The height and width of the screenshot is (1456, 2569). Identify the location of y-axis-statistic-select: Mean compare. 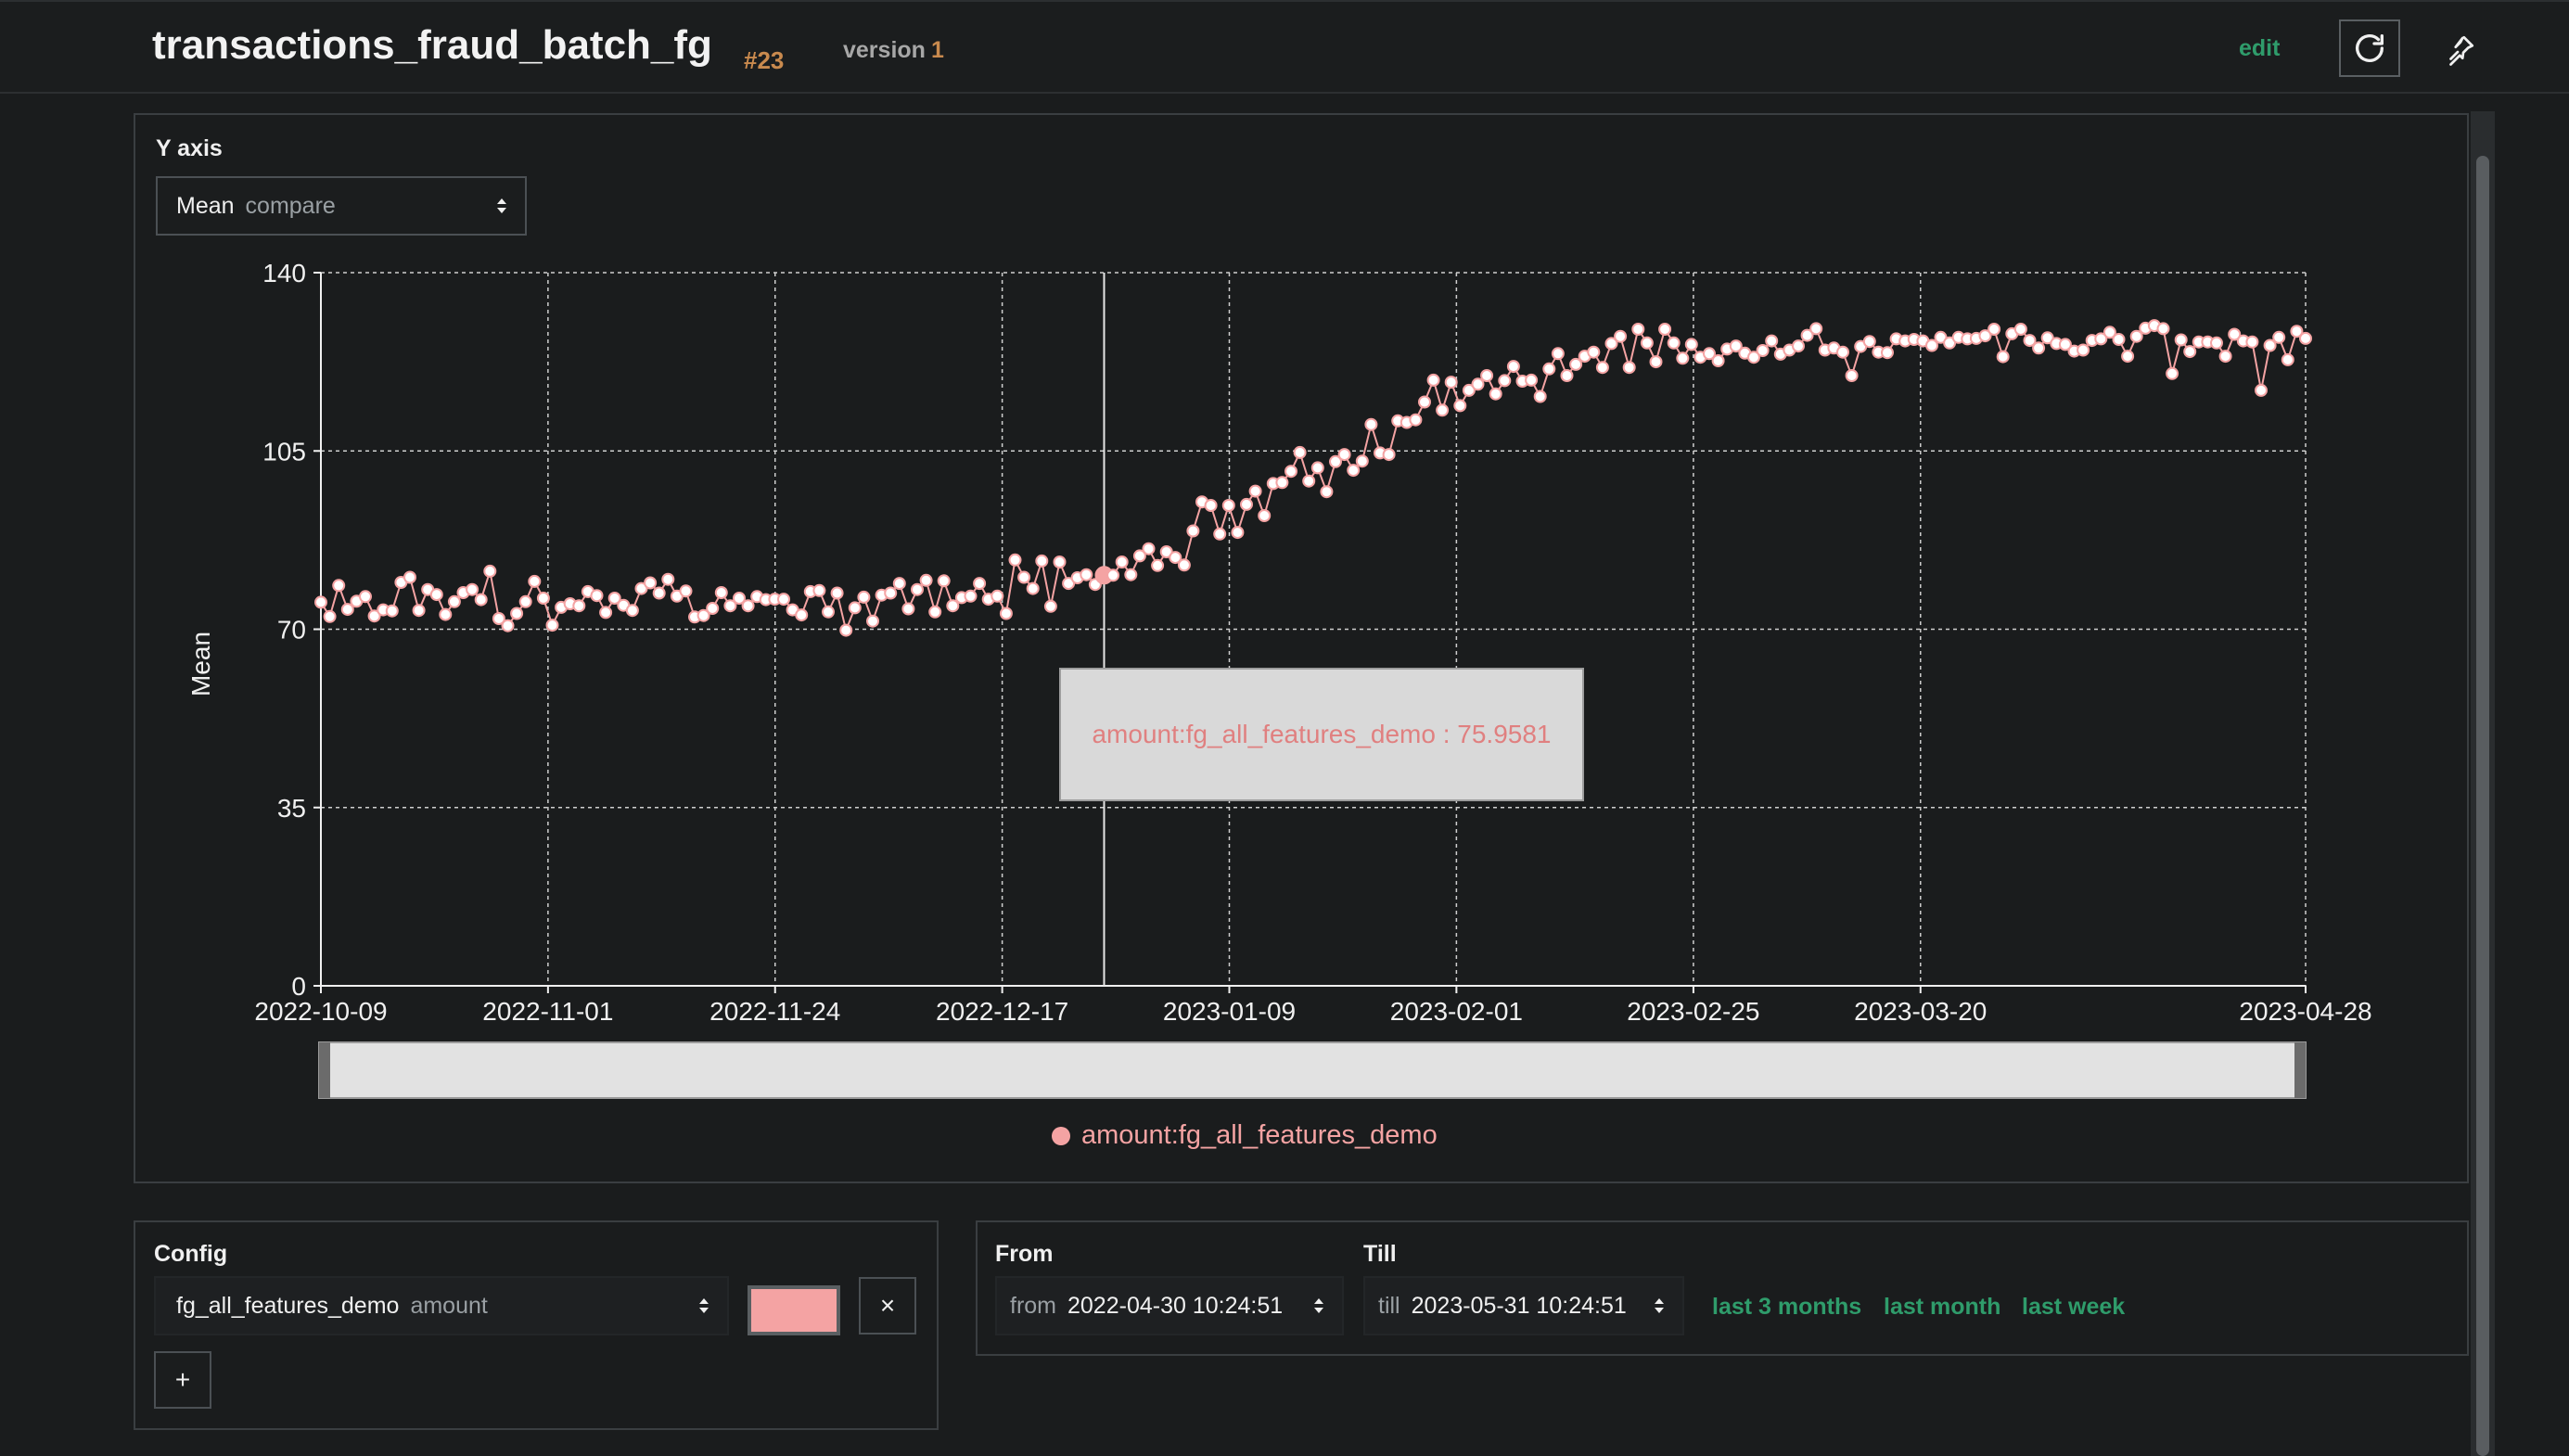
(341, 206).